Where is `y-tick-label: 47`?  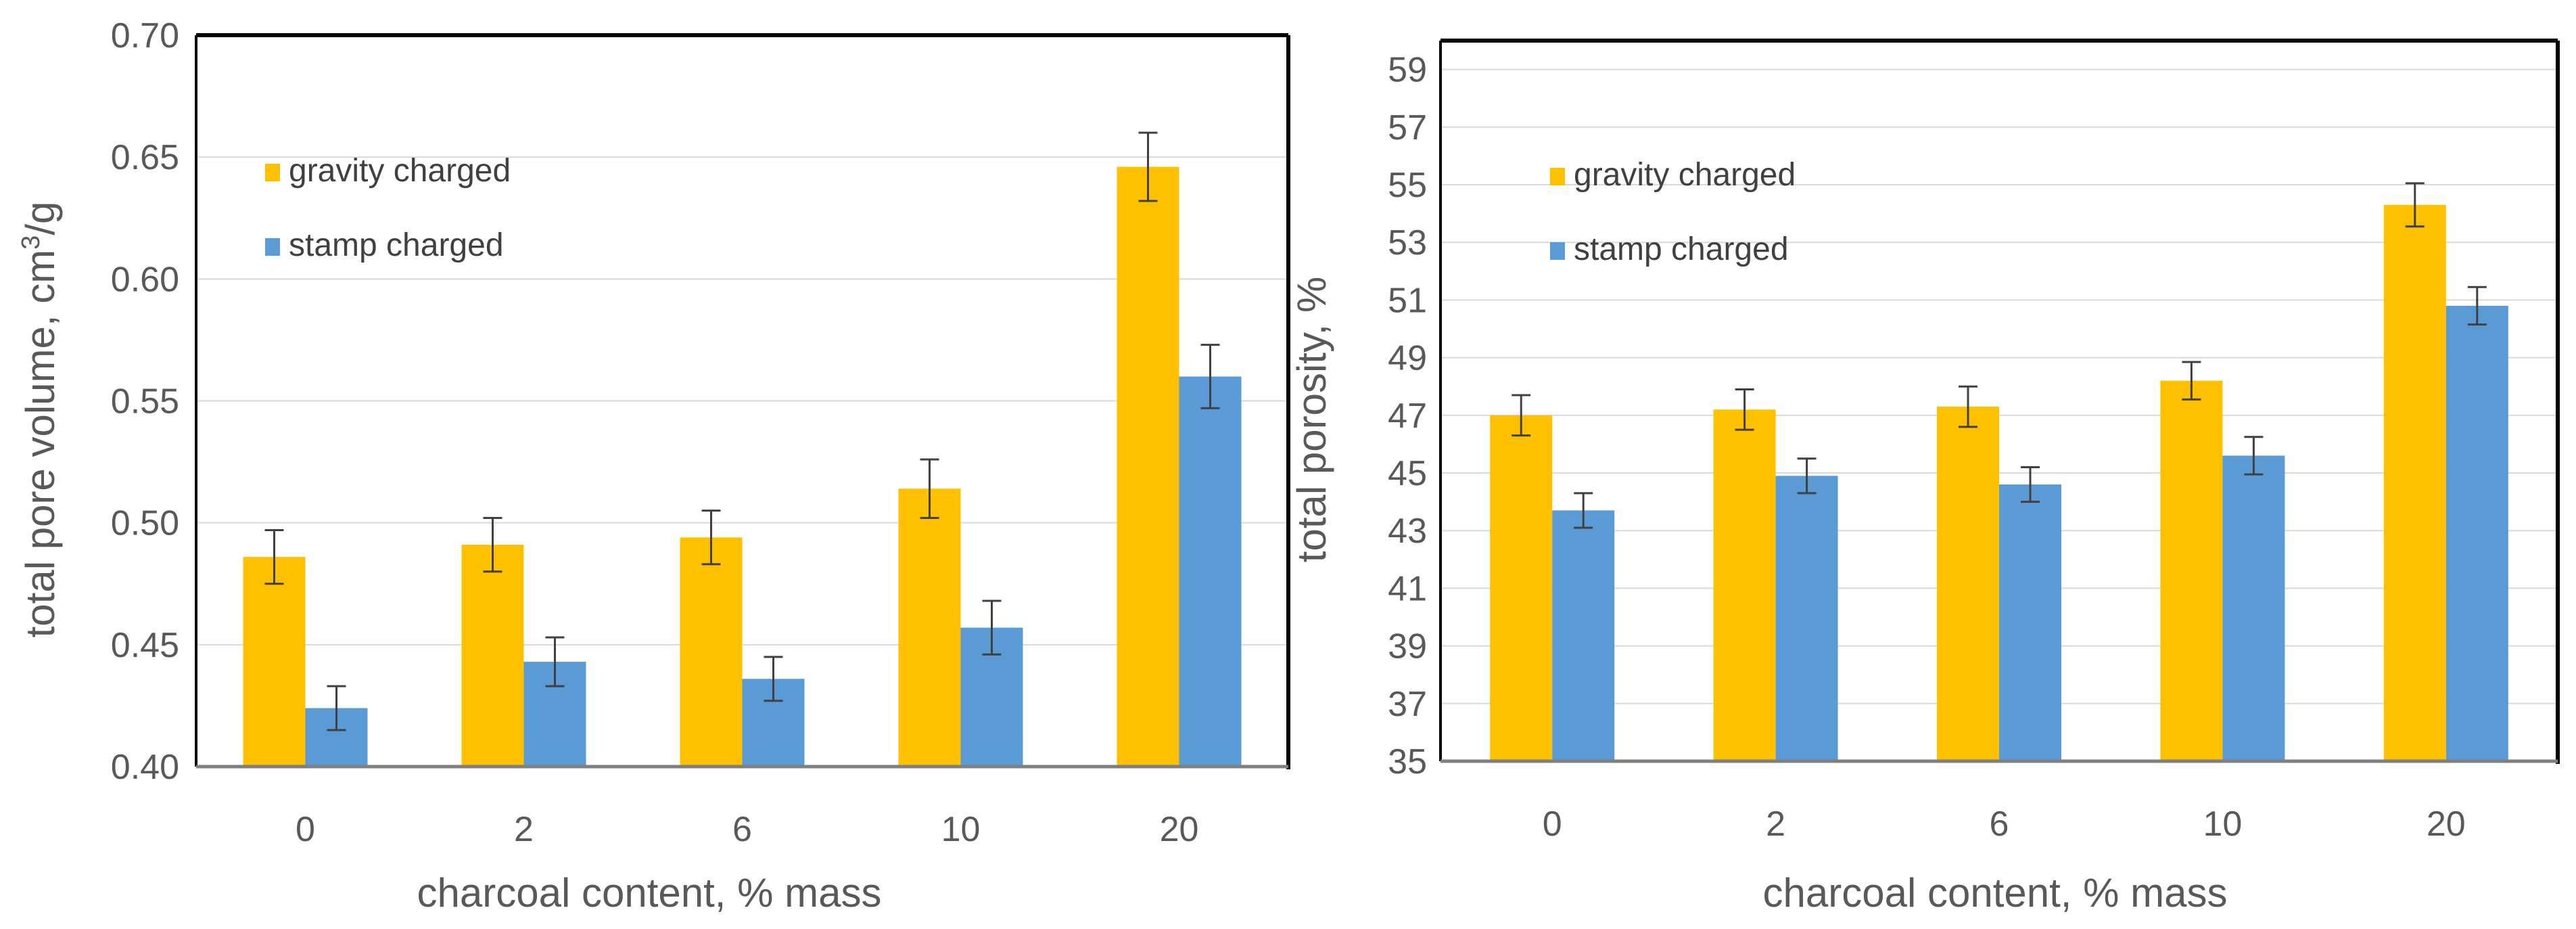 y-tick-label: 47 is located at coordinates (1407, 416).